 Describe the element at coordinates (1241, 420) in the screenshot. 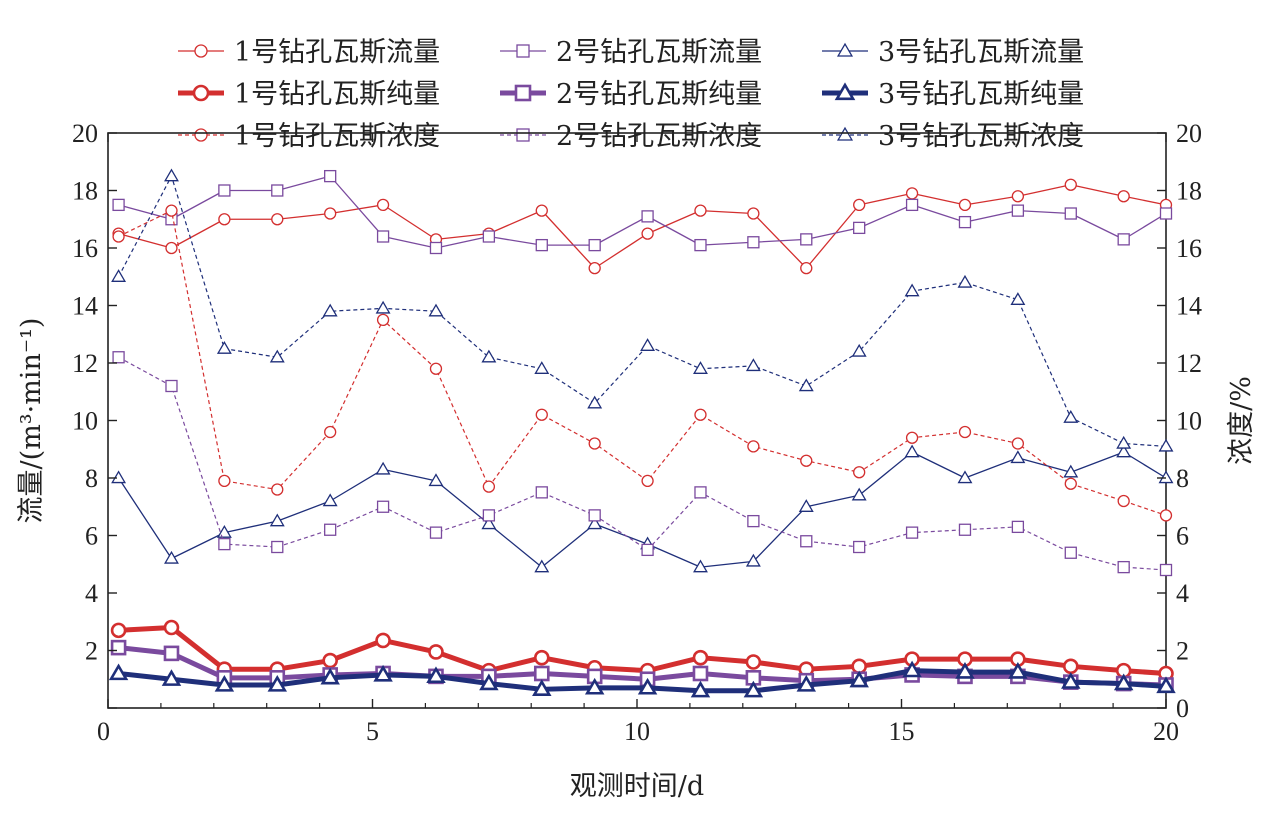

I see `y-axis-title-right: 浓度/%` at that location.